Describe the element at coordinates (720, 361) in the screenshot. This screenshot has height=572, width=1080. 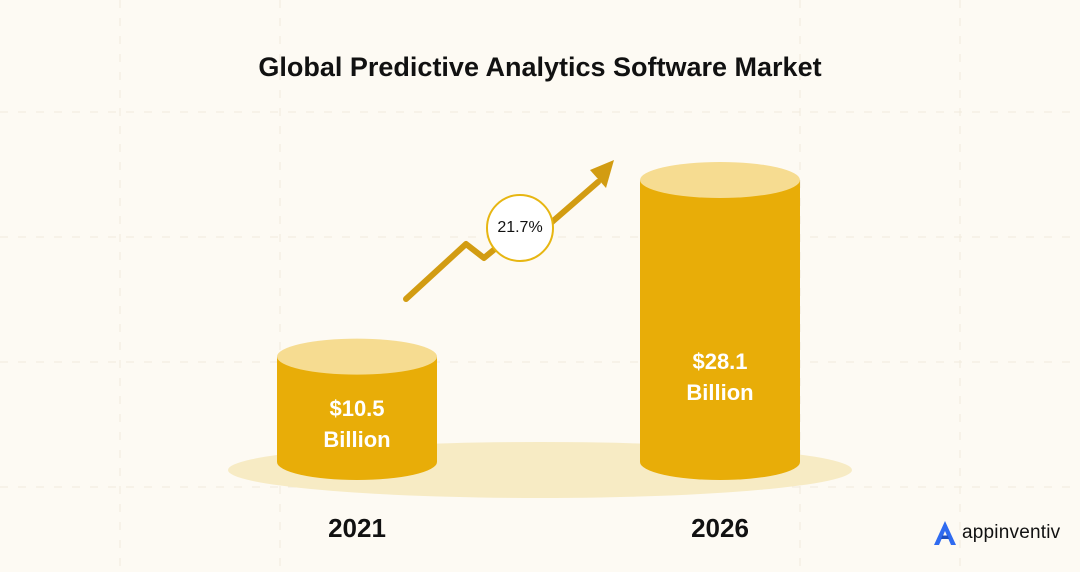
I see `value-amount-2026: $28.1` at that location.